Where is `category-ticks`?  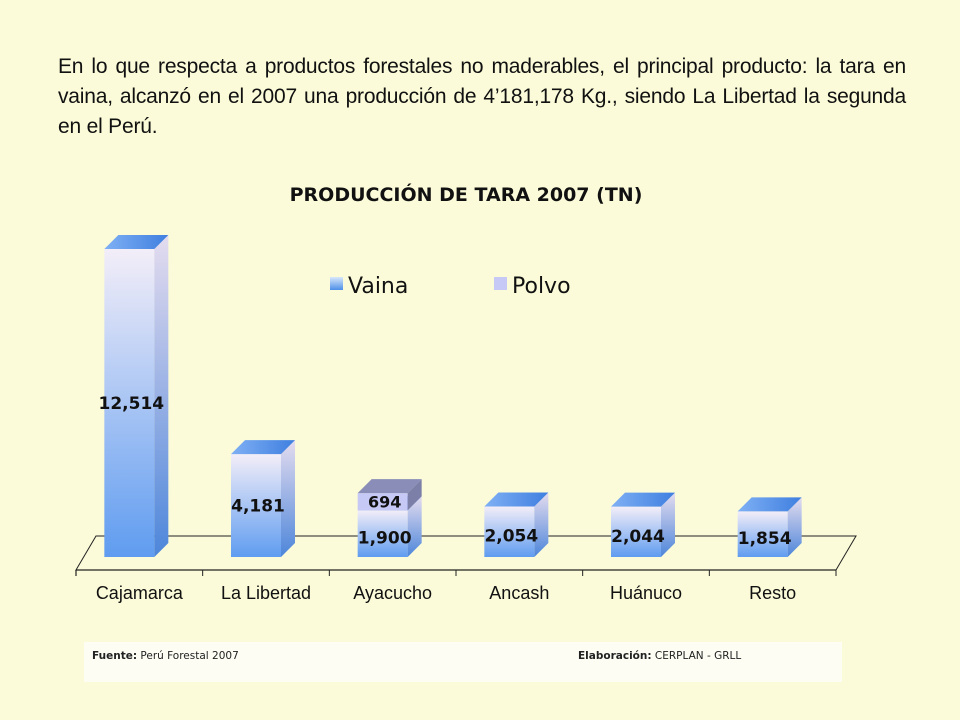
category-ticks is located at coordinates (519, 573).